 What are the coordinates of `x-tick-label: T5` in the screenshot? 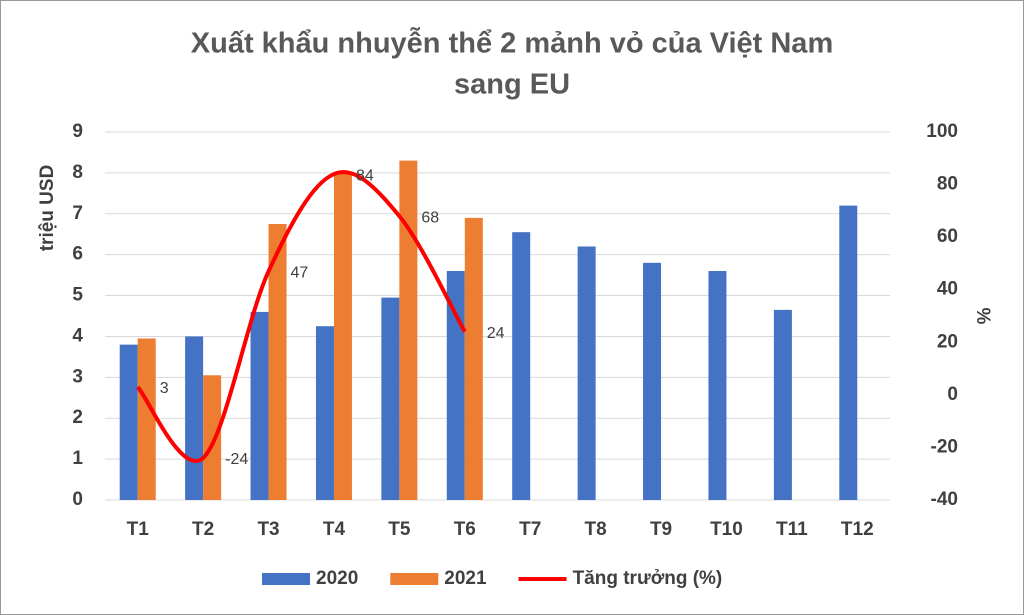 It's located at (399, 529).